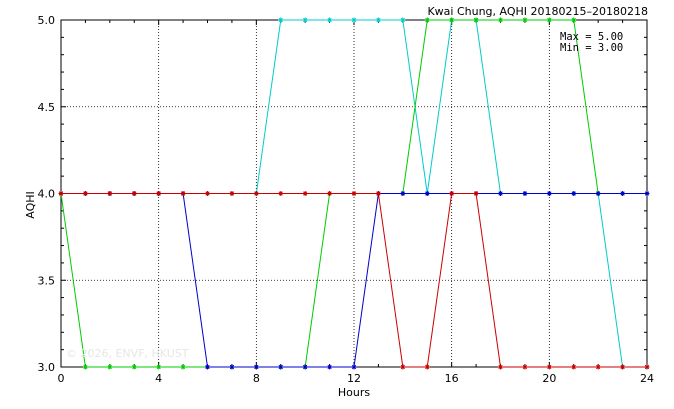  What do you see at coordinates (127, 353) in the screenshot?
I see `watermark: © 2026, ENVF, HKUST` at bounding box center [127, 353].